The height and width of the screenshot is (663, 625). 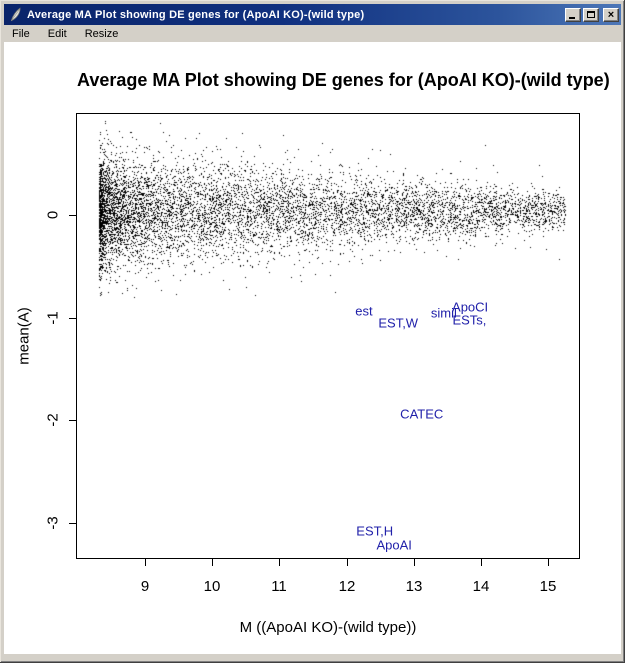 I want to click on close-icon: ×, so click(x=611, y=14).